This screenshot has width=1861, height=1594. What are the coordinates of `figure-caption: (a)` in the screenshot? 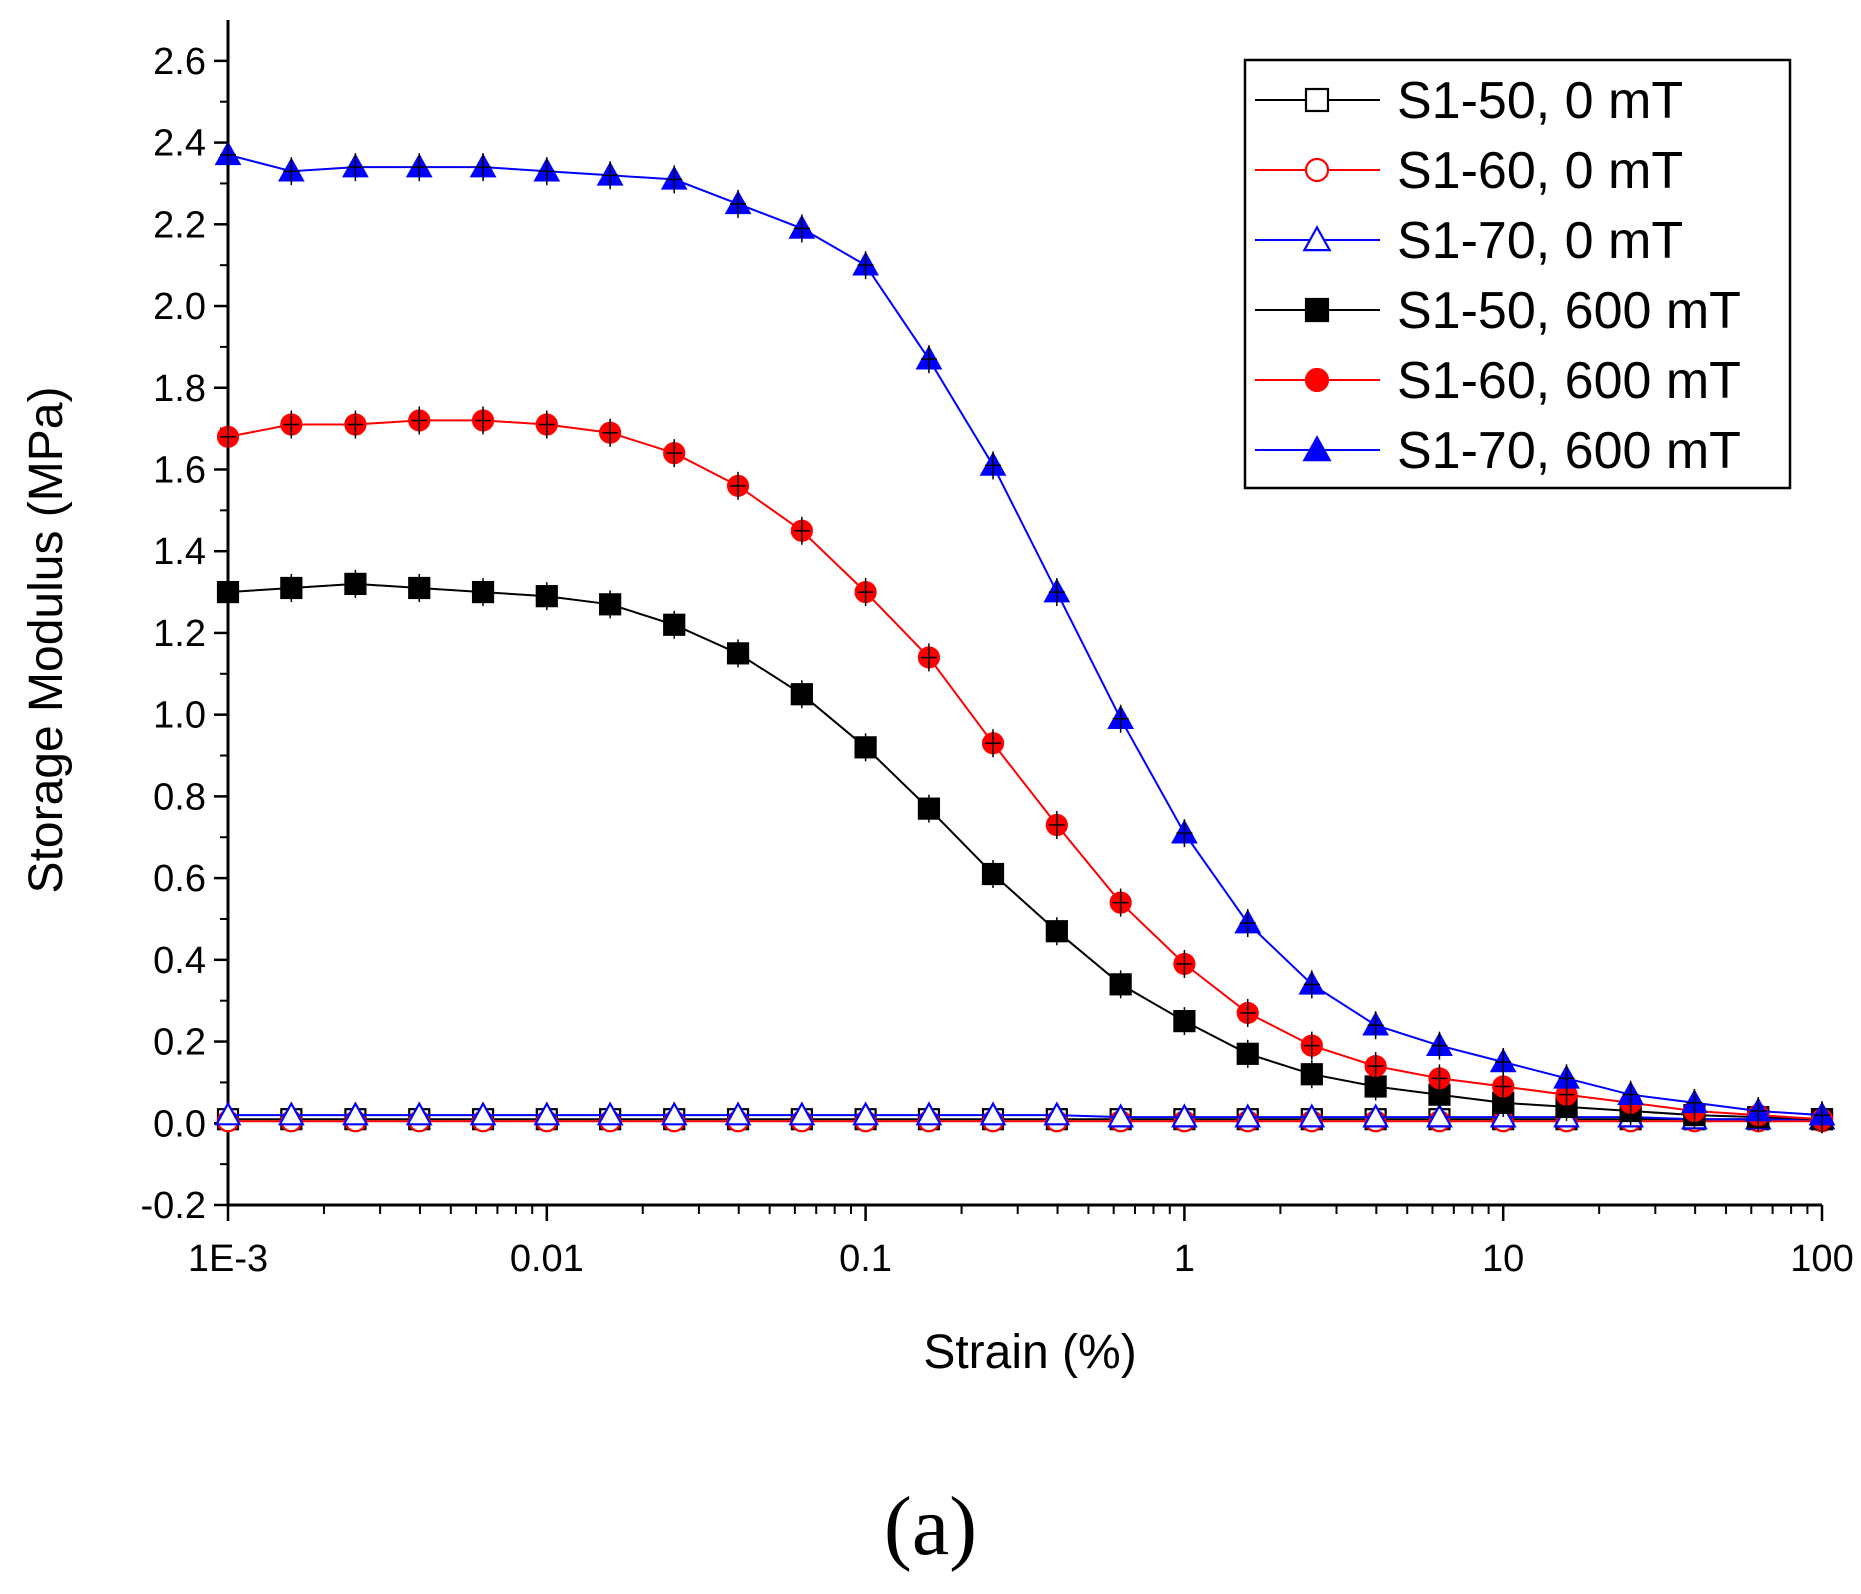 It's located at (930, 1526).